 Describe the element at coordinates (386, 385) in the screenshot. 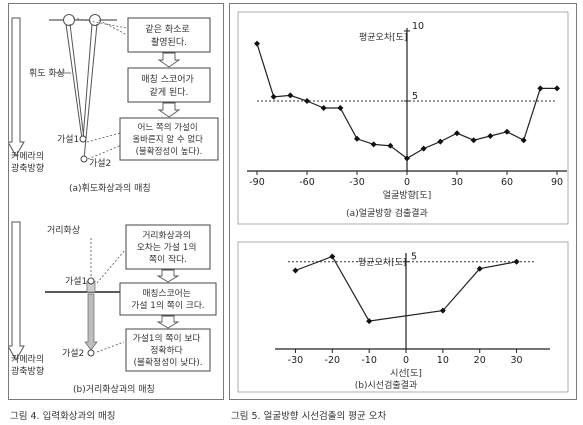

I see `chart-b-caption: (b)시선검출결과` at that location.